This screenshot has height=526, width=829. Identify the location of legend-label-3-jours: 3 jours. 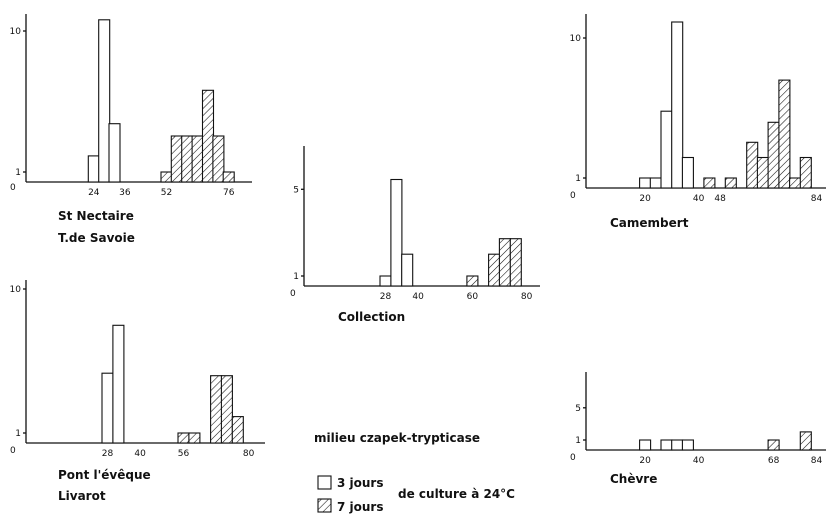
(360, 483).